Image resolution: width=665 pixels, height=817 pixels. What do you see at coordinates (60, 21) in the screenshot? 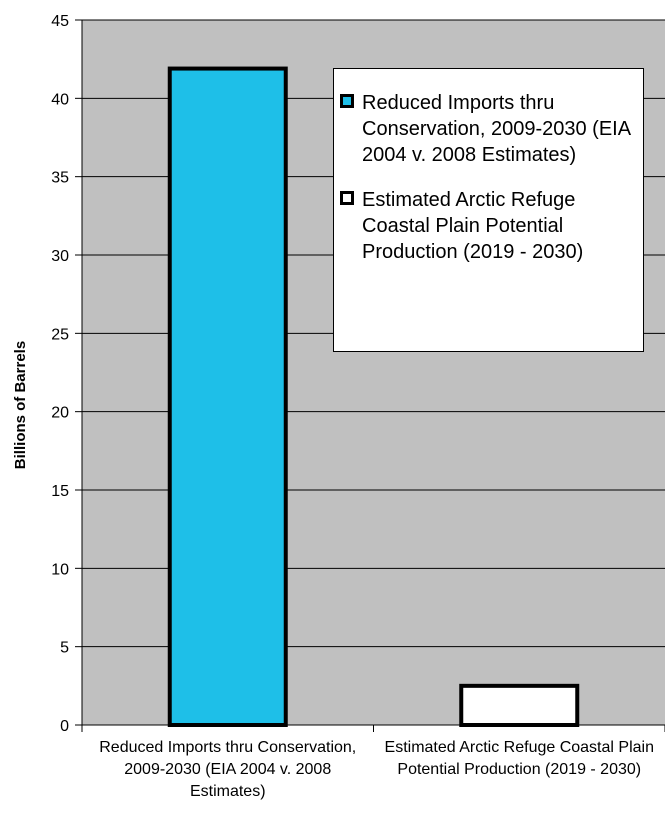
I see `y-tick-label: 45` at bounding box center [60, 21].